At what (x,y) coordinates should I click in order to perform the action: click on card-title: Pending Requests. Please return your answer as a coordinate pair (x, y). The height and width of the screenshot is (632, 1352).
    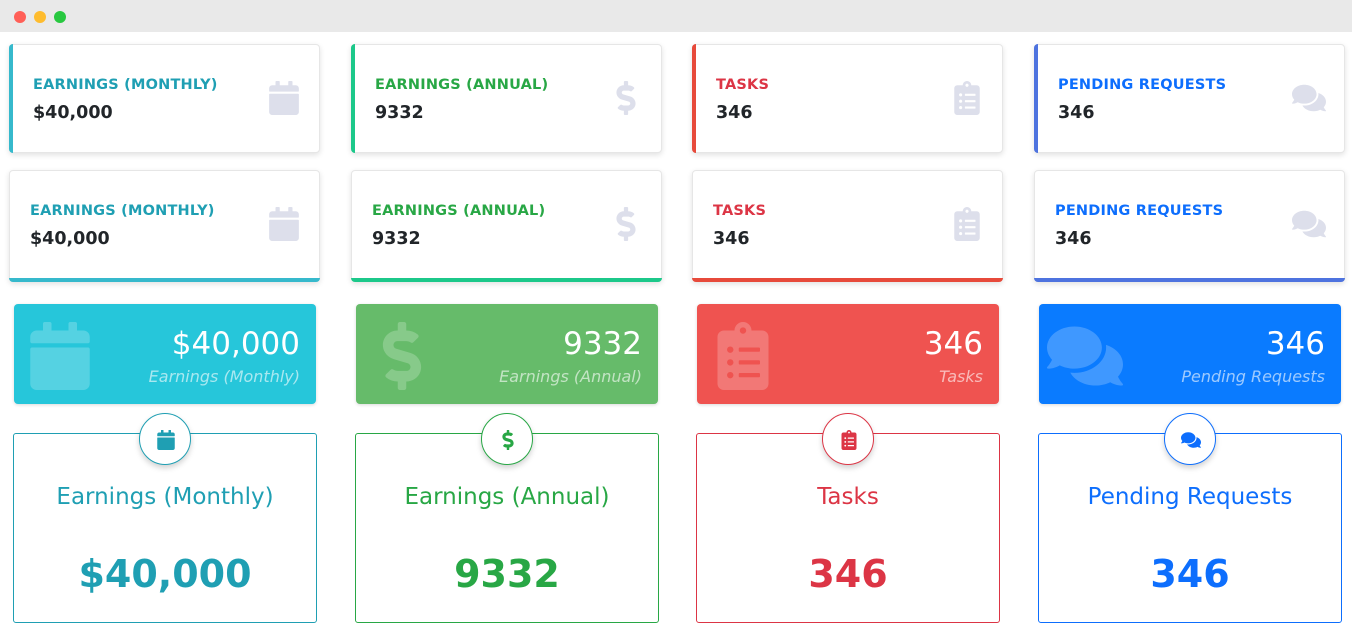
    Looking at the image, I should click on (1190, 497).